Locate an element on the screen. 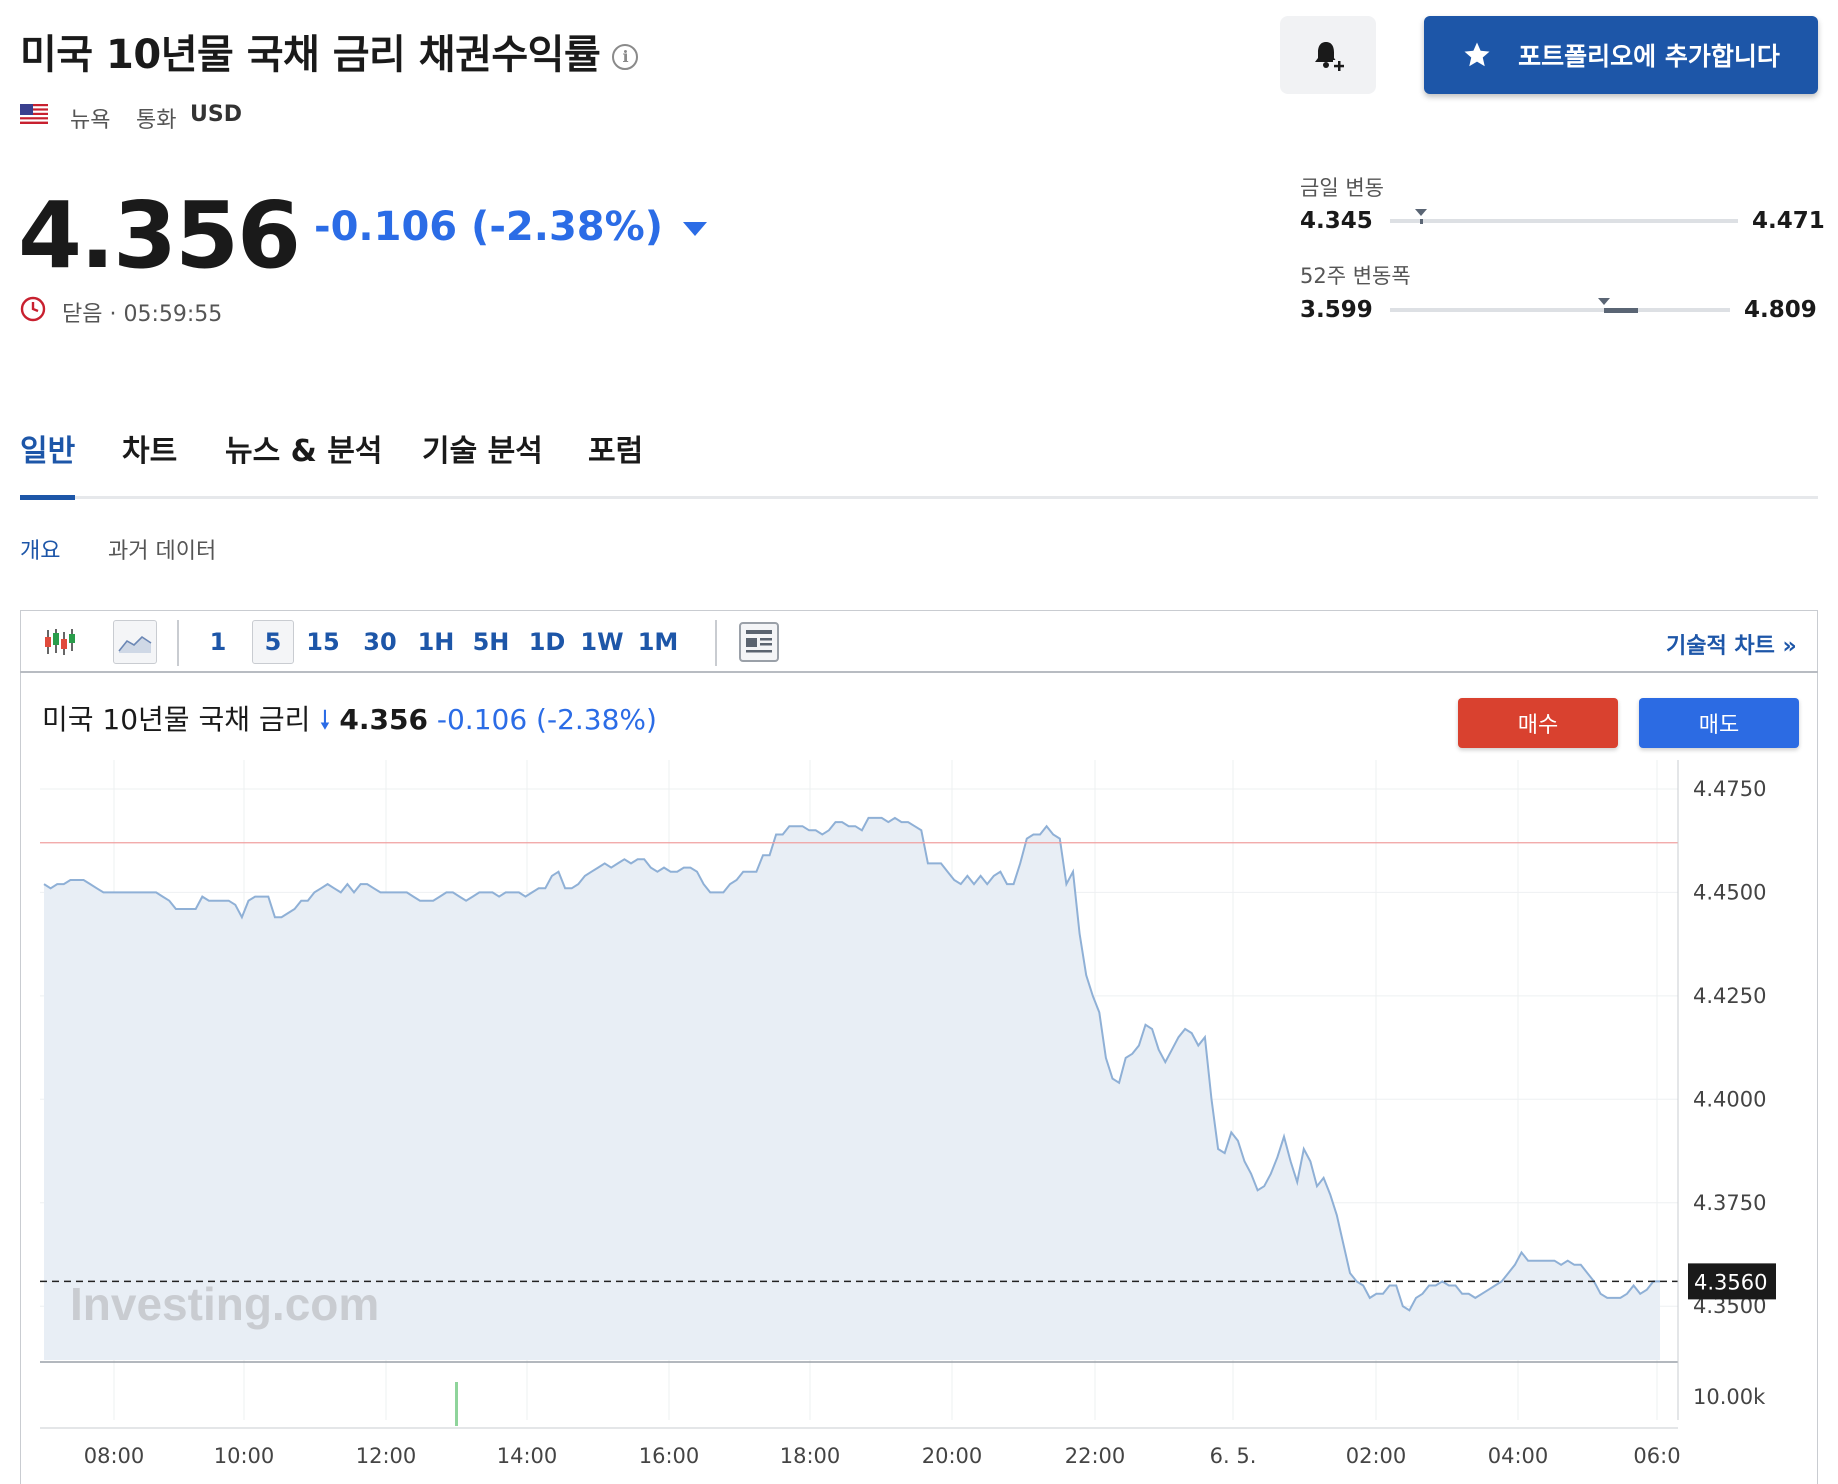 The height and width of the screenshot is (1484, 1838). x-tick-label: 22:00 is located at coordinates (1095, 1456).